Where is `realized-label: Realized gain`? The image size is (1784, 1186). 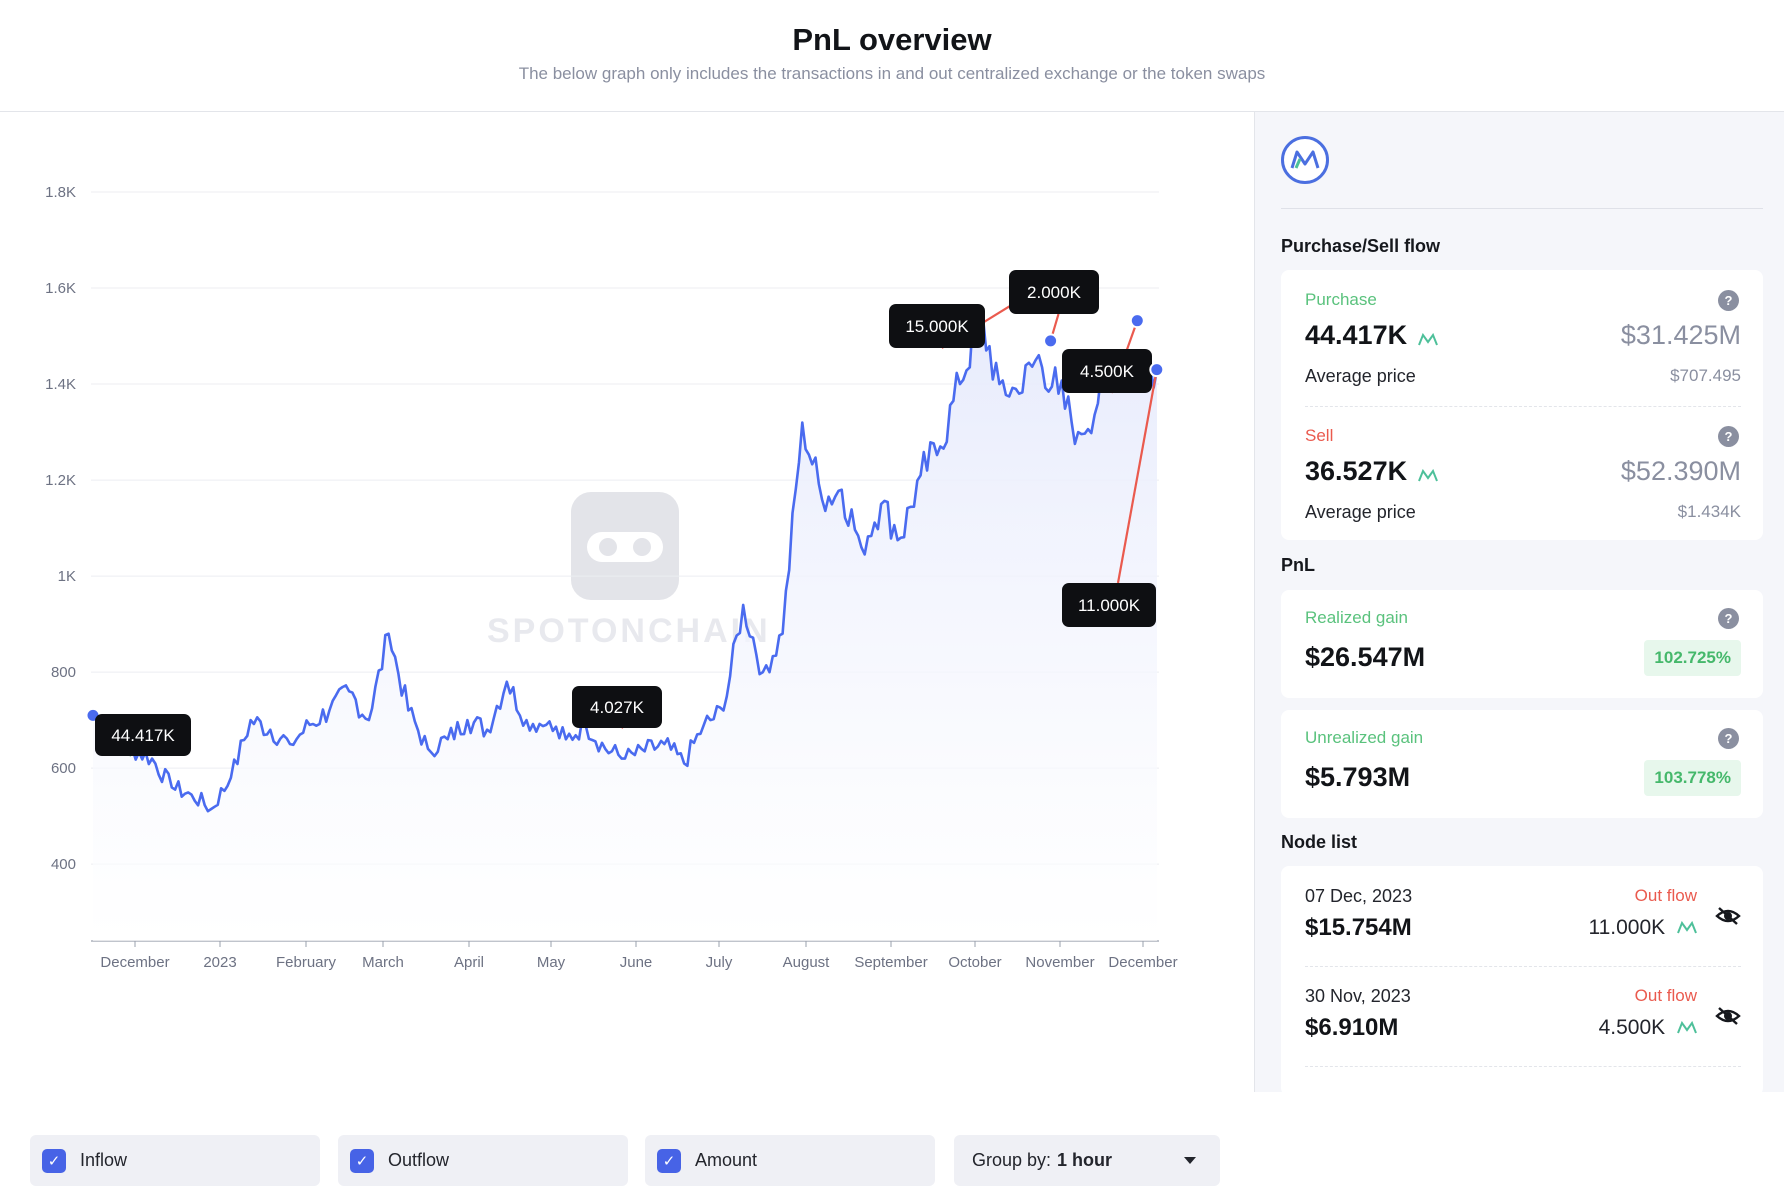
realized-label: Realized gain is located at coordinates (1357, 617).